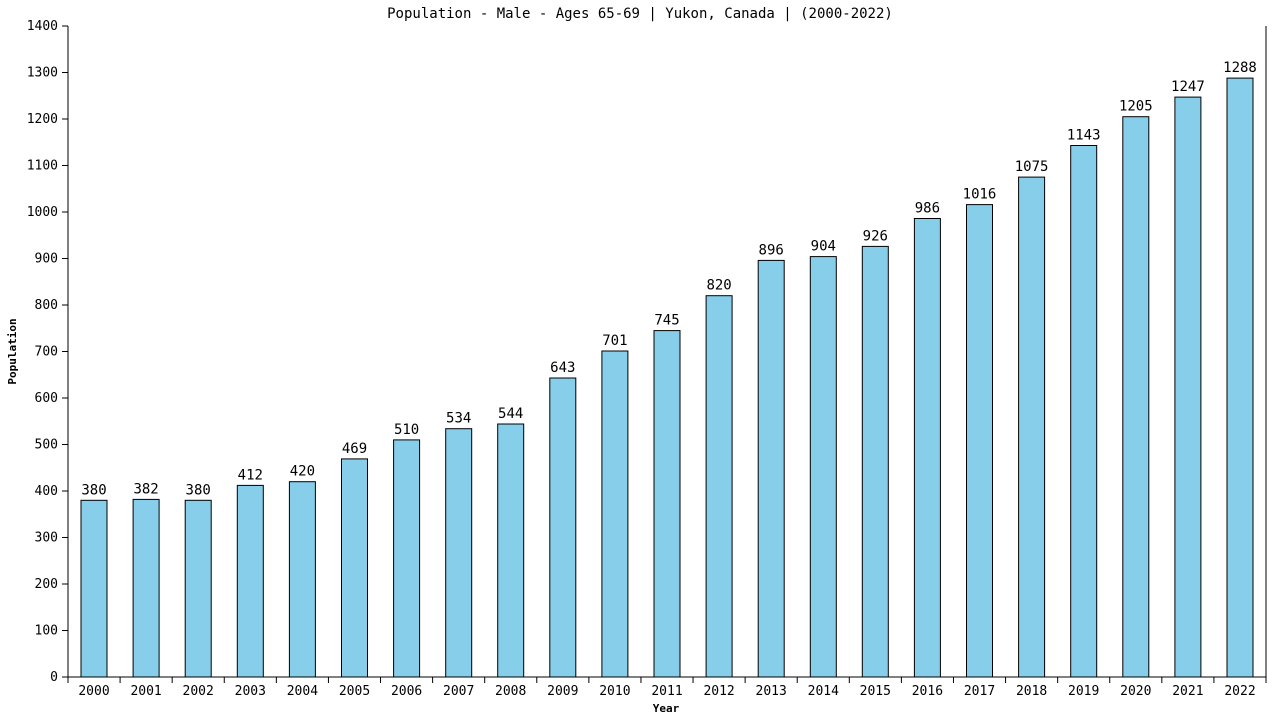 The width and height of the screenshot is (1280, 720). What do you see at coordinates (42, 212) in the screenshot?
I see `y-tick-label: 1000` at bounding box center [42, 212].